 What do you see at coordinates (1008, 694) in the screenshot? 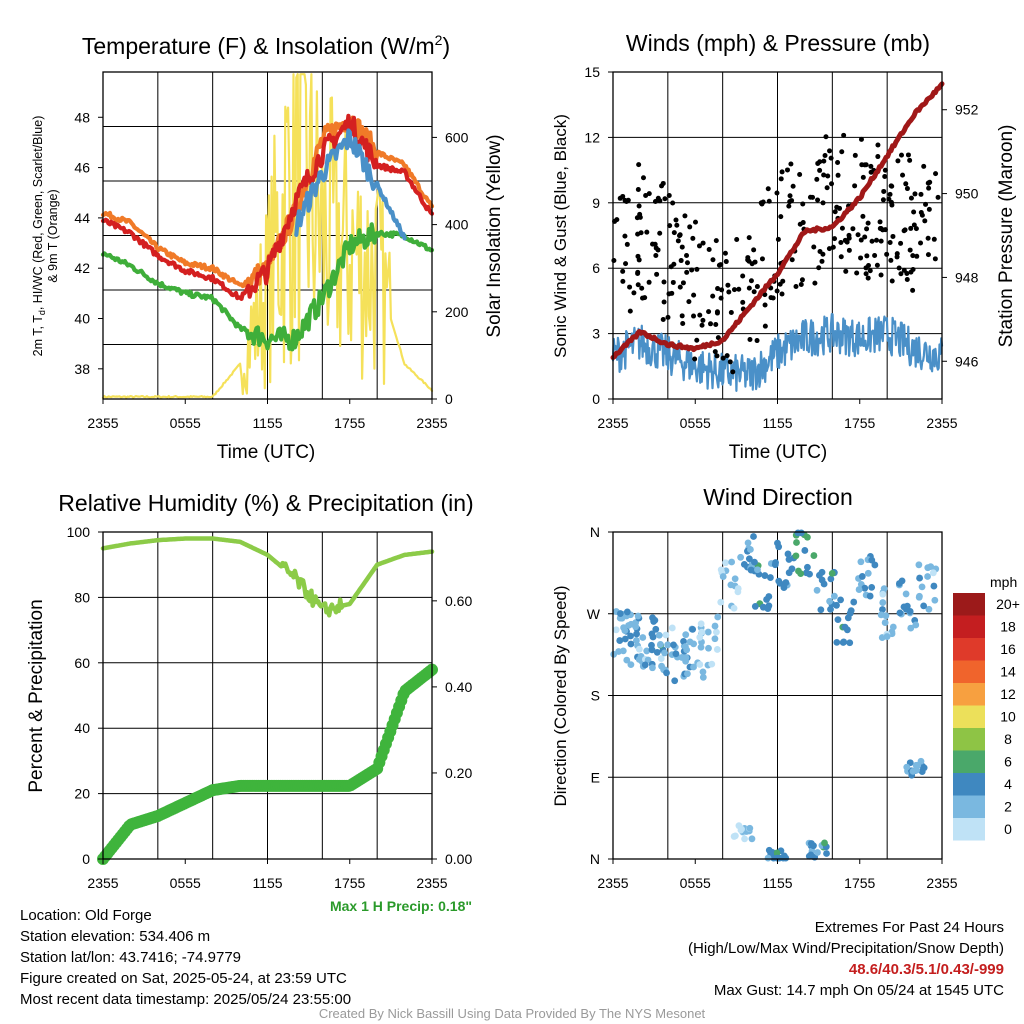
I see `legend-label: 12` at bounding box center [1008, 694].